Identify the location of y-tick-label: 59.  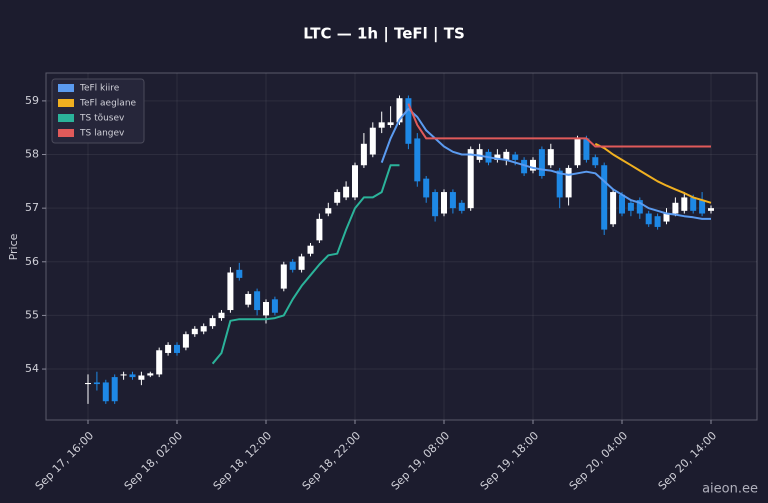
(32, 100).